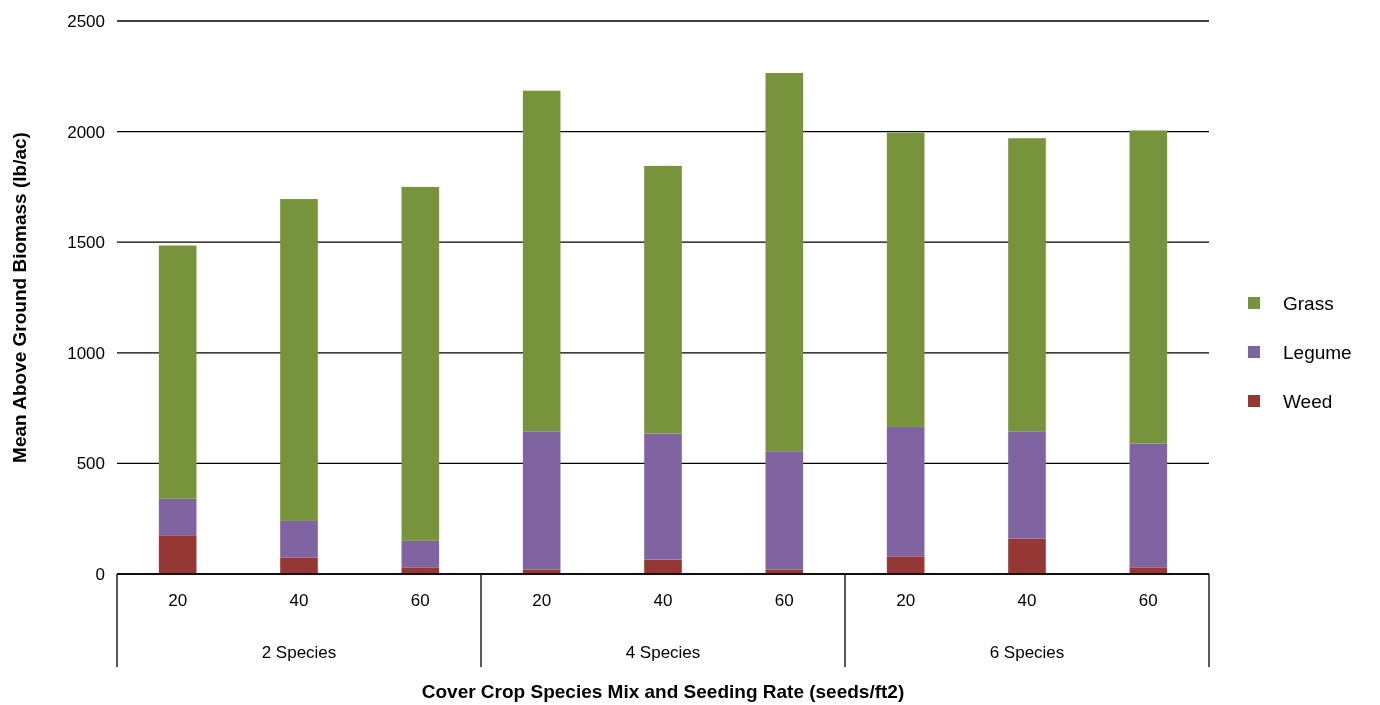 This screenshot has width=1380, height=705. I want to click on text: 6 Species, so click(1027, 652).